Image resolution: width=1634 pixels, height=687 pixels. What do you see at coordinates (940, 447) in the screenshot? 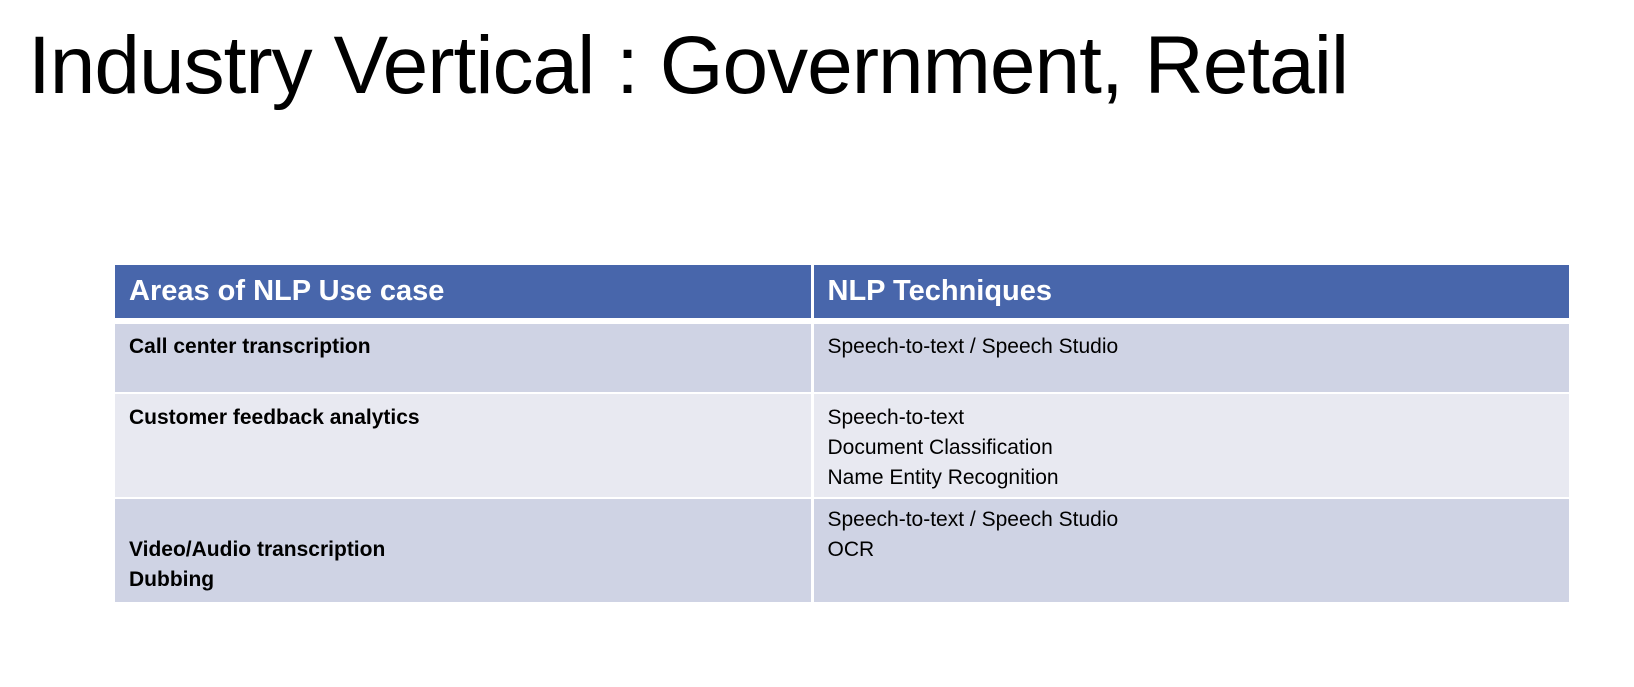
I see `technique-line: Document Classification` at bounding box center [940, 447].